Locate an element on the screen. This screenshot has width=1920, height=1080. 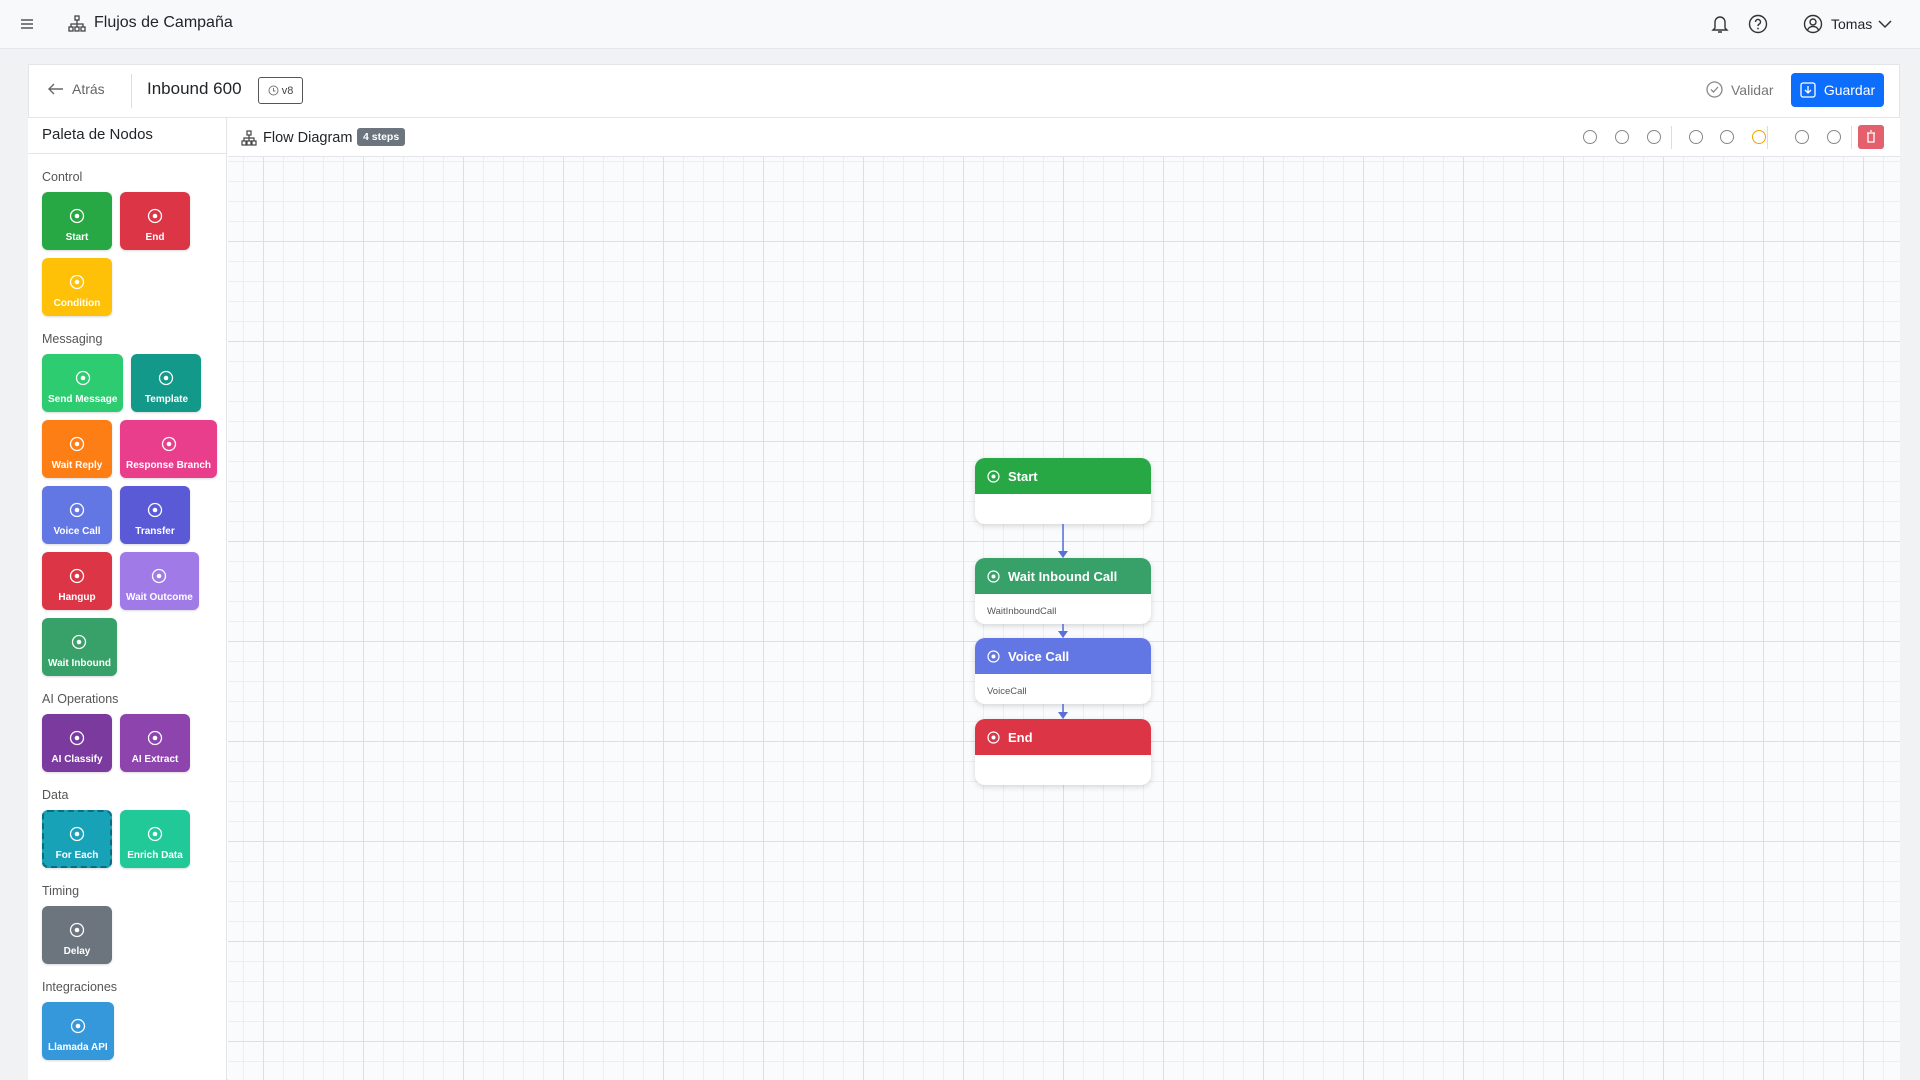
node-header: Voice Call is located at coordinates (1063, 656).